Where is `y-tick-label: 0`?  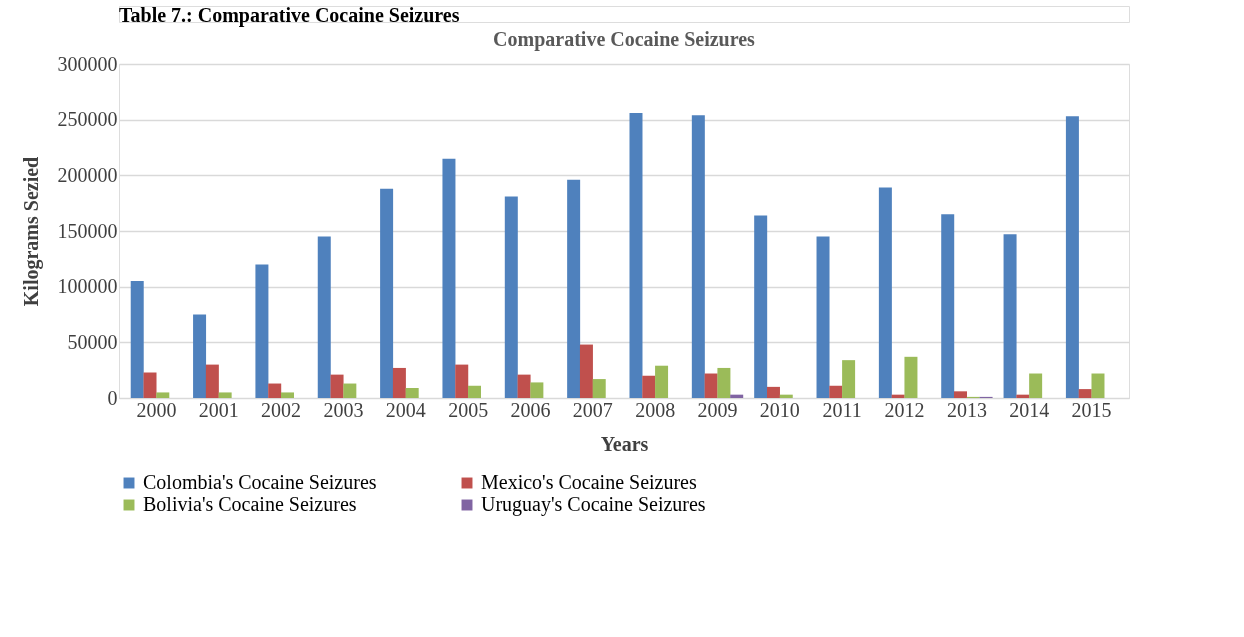 y-tick-label: 0 is located at coordinates (112, 397).